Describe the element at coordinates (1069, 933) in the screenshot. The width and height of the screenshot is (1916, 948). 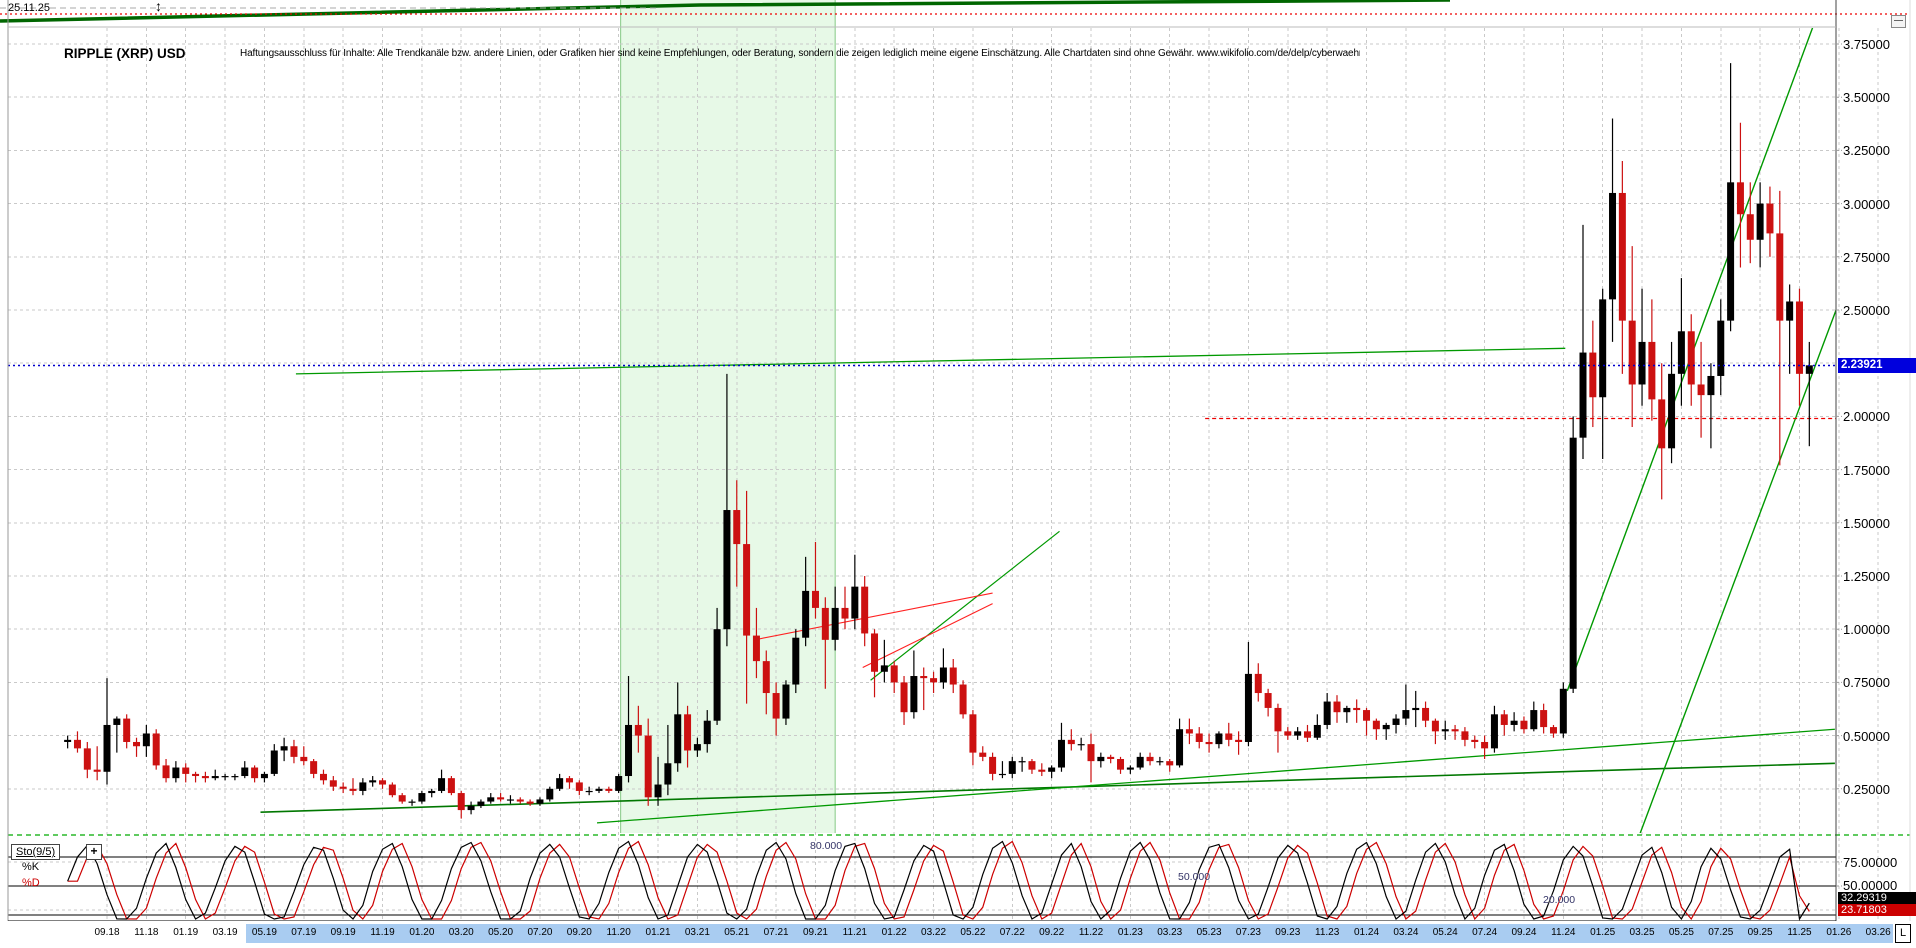
I see `date-axis-highlight-band` at that location.